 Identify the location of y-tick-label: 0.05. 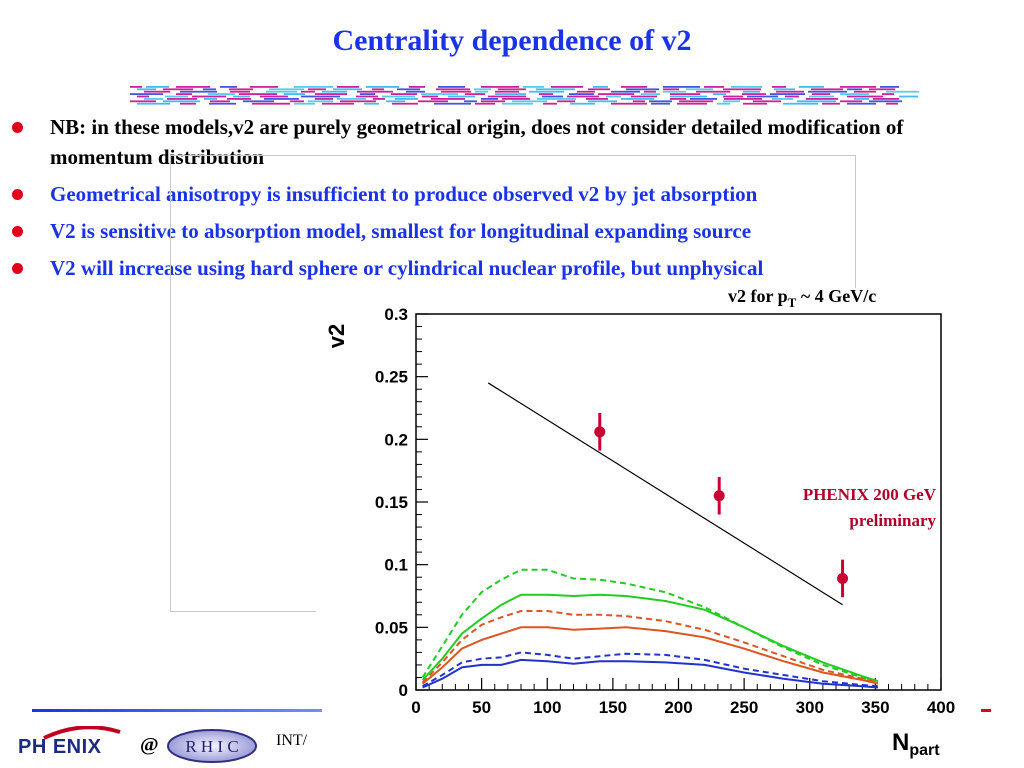
(391, 627).